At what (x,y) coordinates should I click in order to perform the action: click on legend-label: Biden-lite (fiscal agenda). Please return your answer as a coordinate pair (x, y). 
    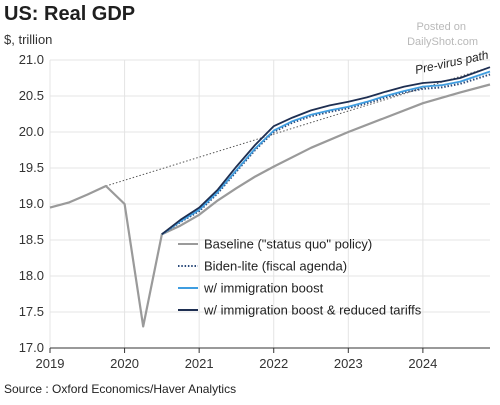
    Looking at the image, I should click on (275, 266).